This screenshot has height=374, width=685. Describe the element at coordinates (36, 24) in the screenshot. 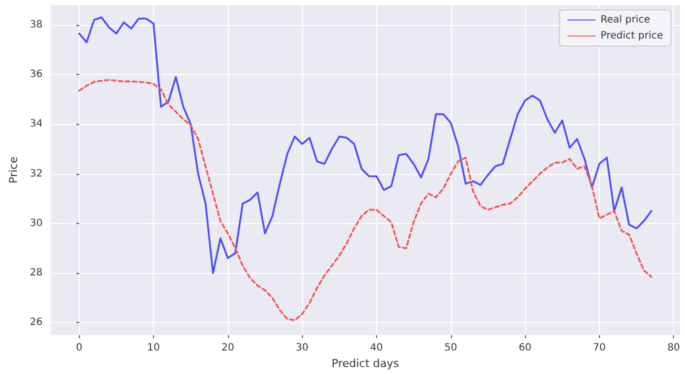

I see `y-tick-label: 38` at that location.